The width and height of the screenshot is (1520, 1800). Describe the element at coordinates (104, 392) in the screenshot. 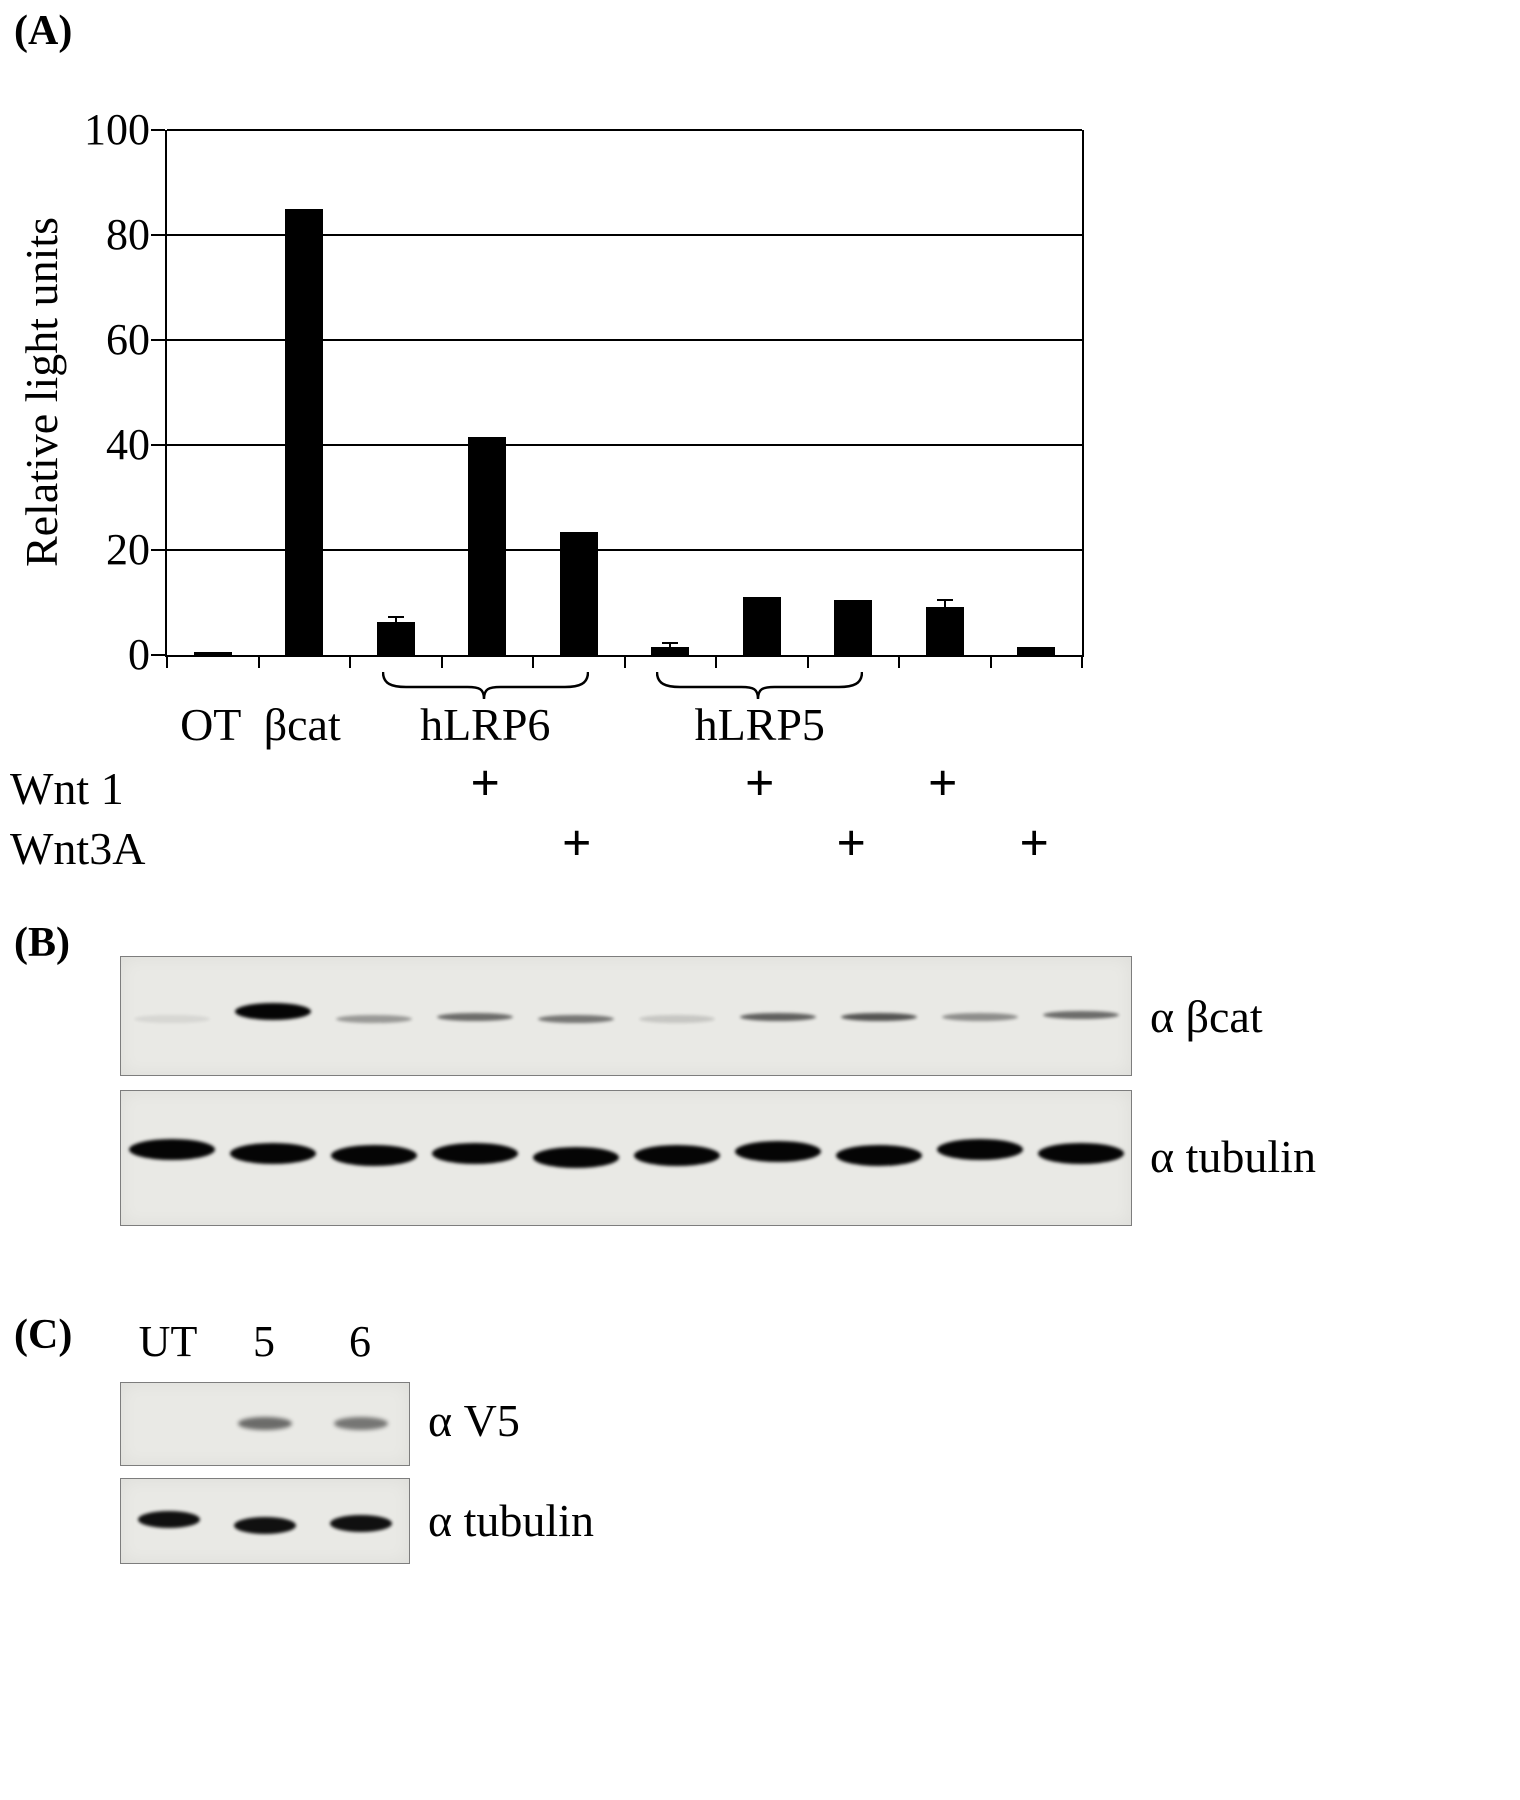

I see `y-axis-ticks: 0 20 40 60 80 100` at that location.